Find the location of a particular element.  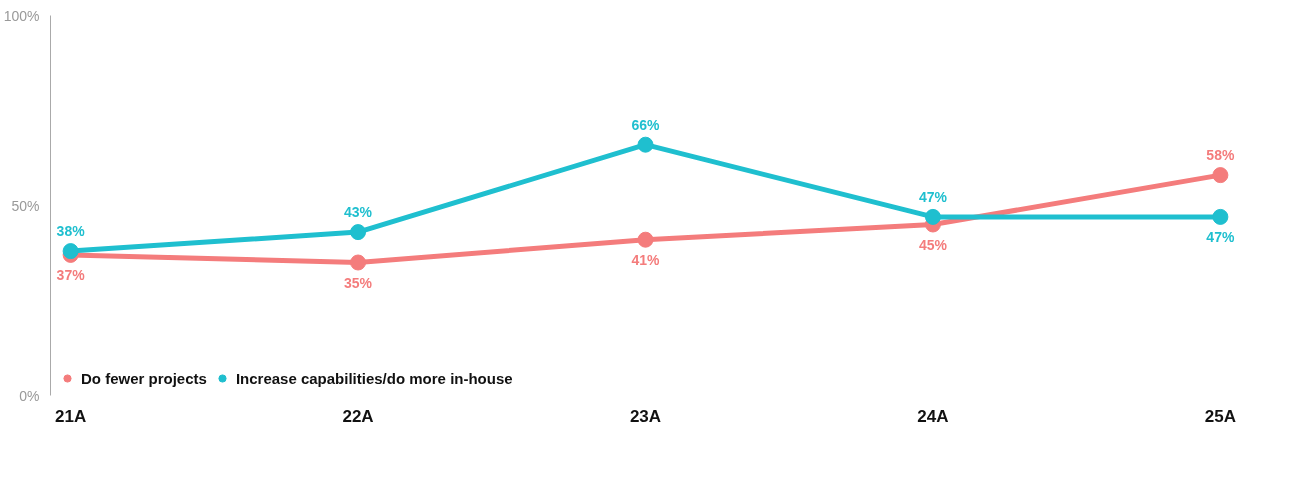

data-label: 38% is located at coordinates (71, 231).